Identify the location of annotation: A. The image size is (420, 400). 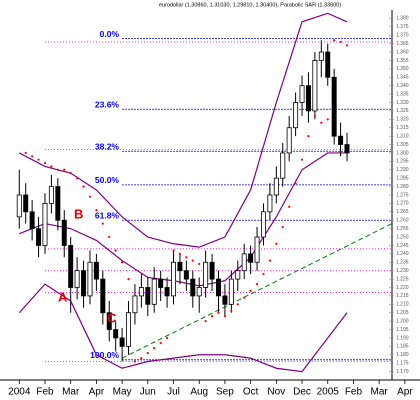
(63, 296).